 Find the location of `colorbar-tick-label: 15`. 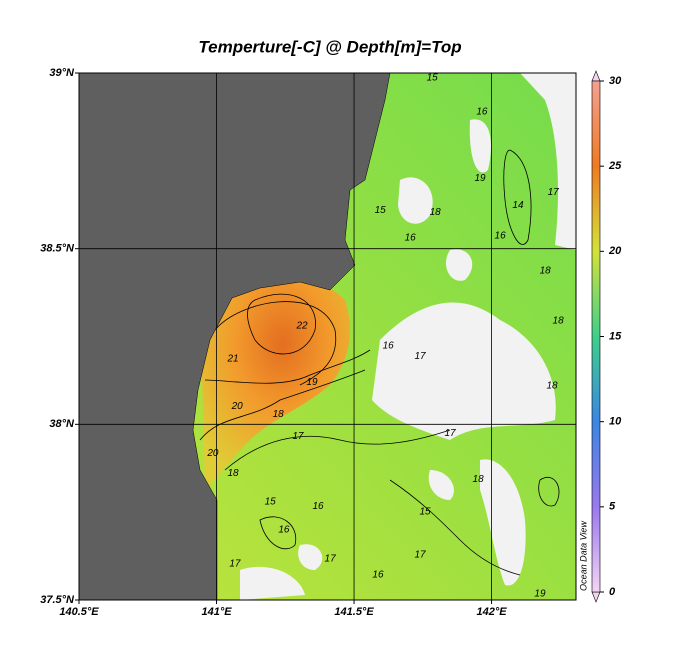

colorbar-tick-label: 15 is located at coordinates (615, 336).